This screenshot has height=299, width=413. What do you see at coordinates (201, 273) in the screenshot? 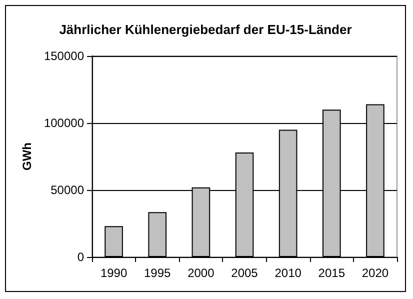
I see `x-tick-label: 2000` at bounding box center [201, 273].